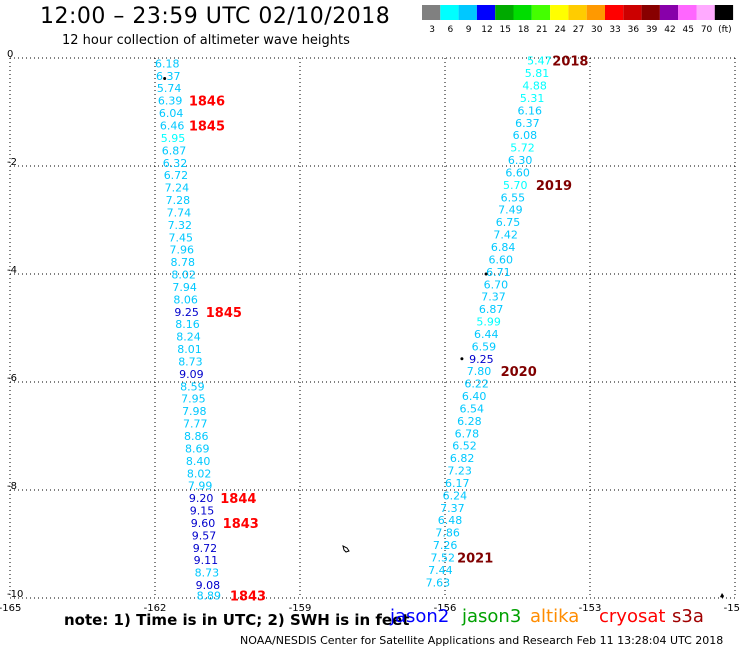  Describe the element at coordinates (476, 384) in the screenshot. I see `wave-height-value: 6.22` at that location.